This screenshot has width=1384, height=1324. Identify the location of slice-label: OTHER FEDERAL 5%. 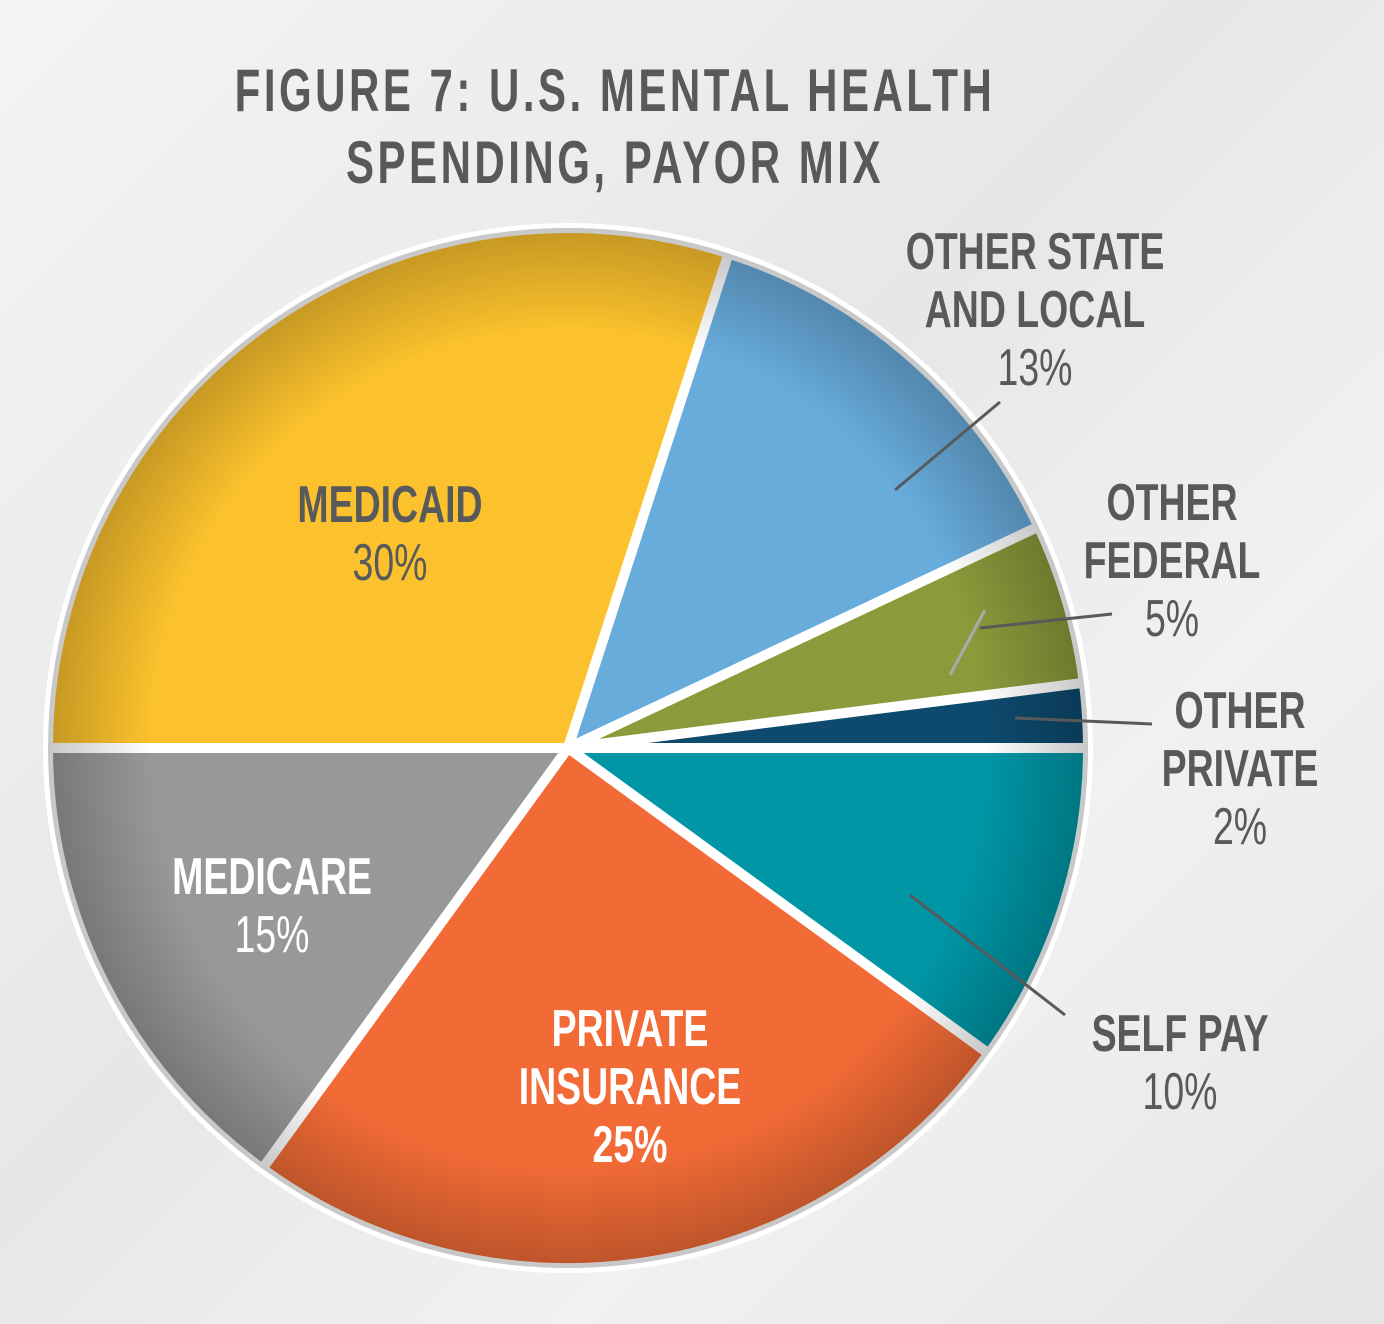
(1172, 561).